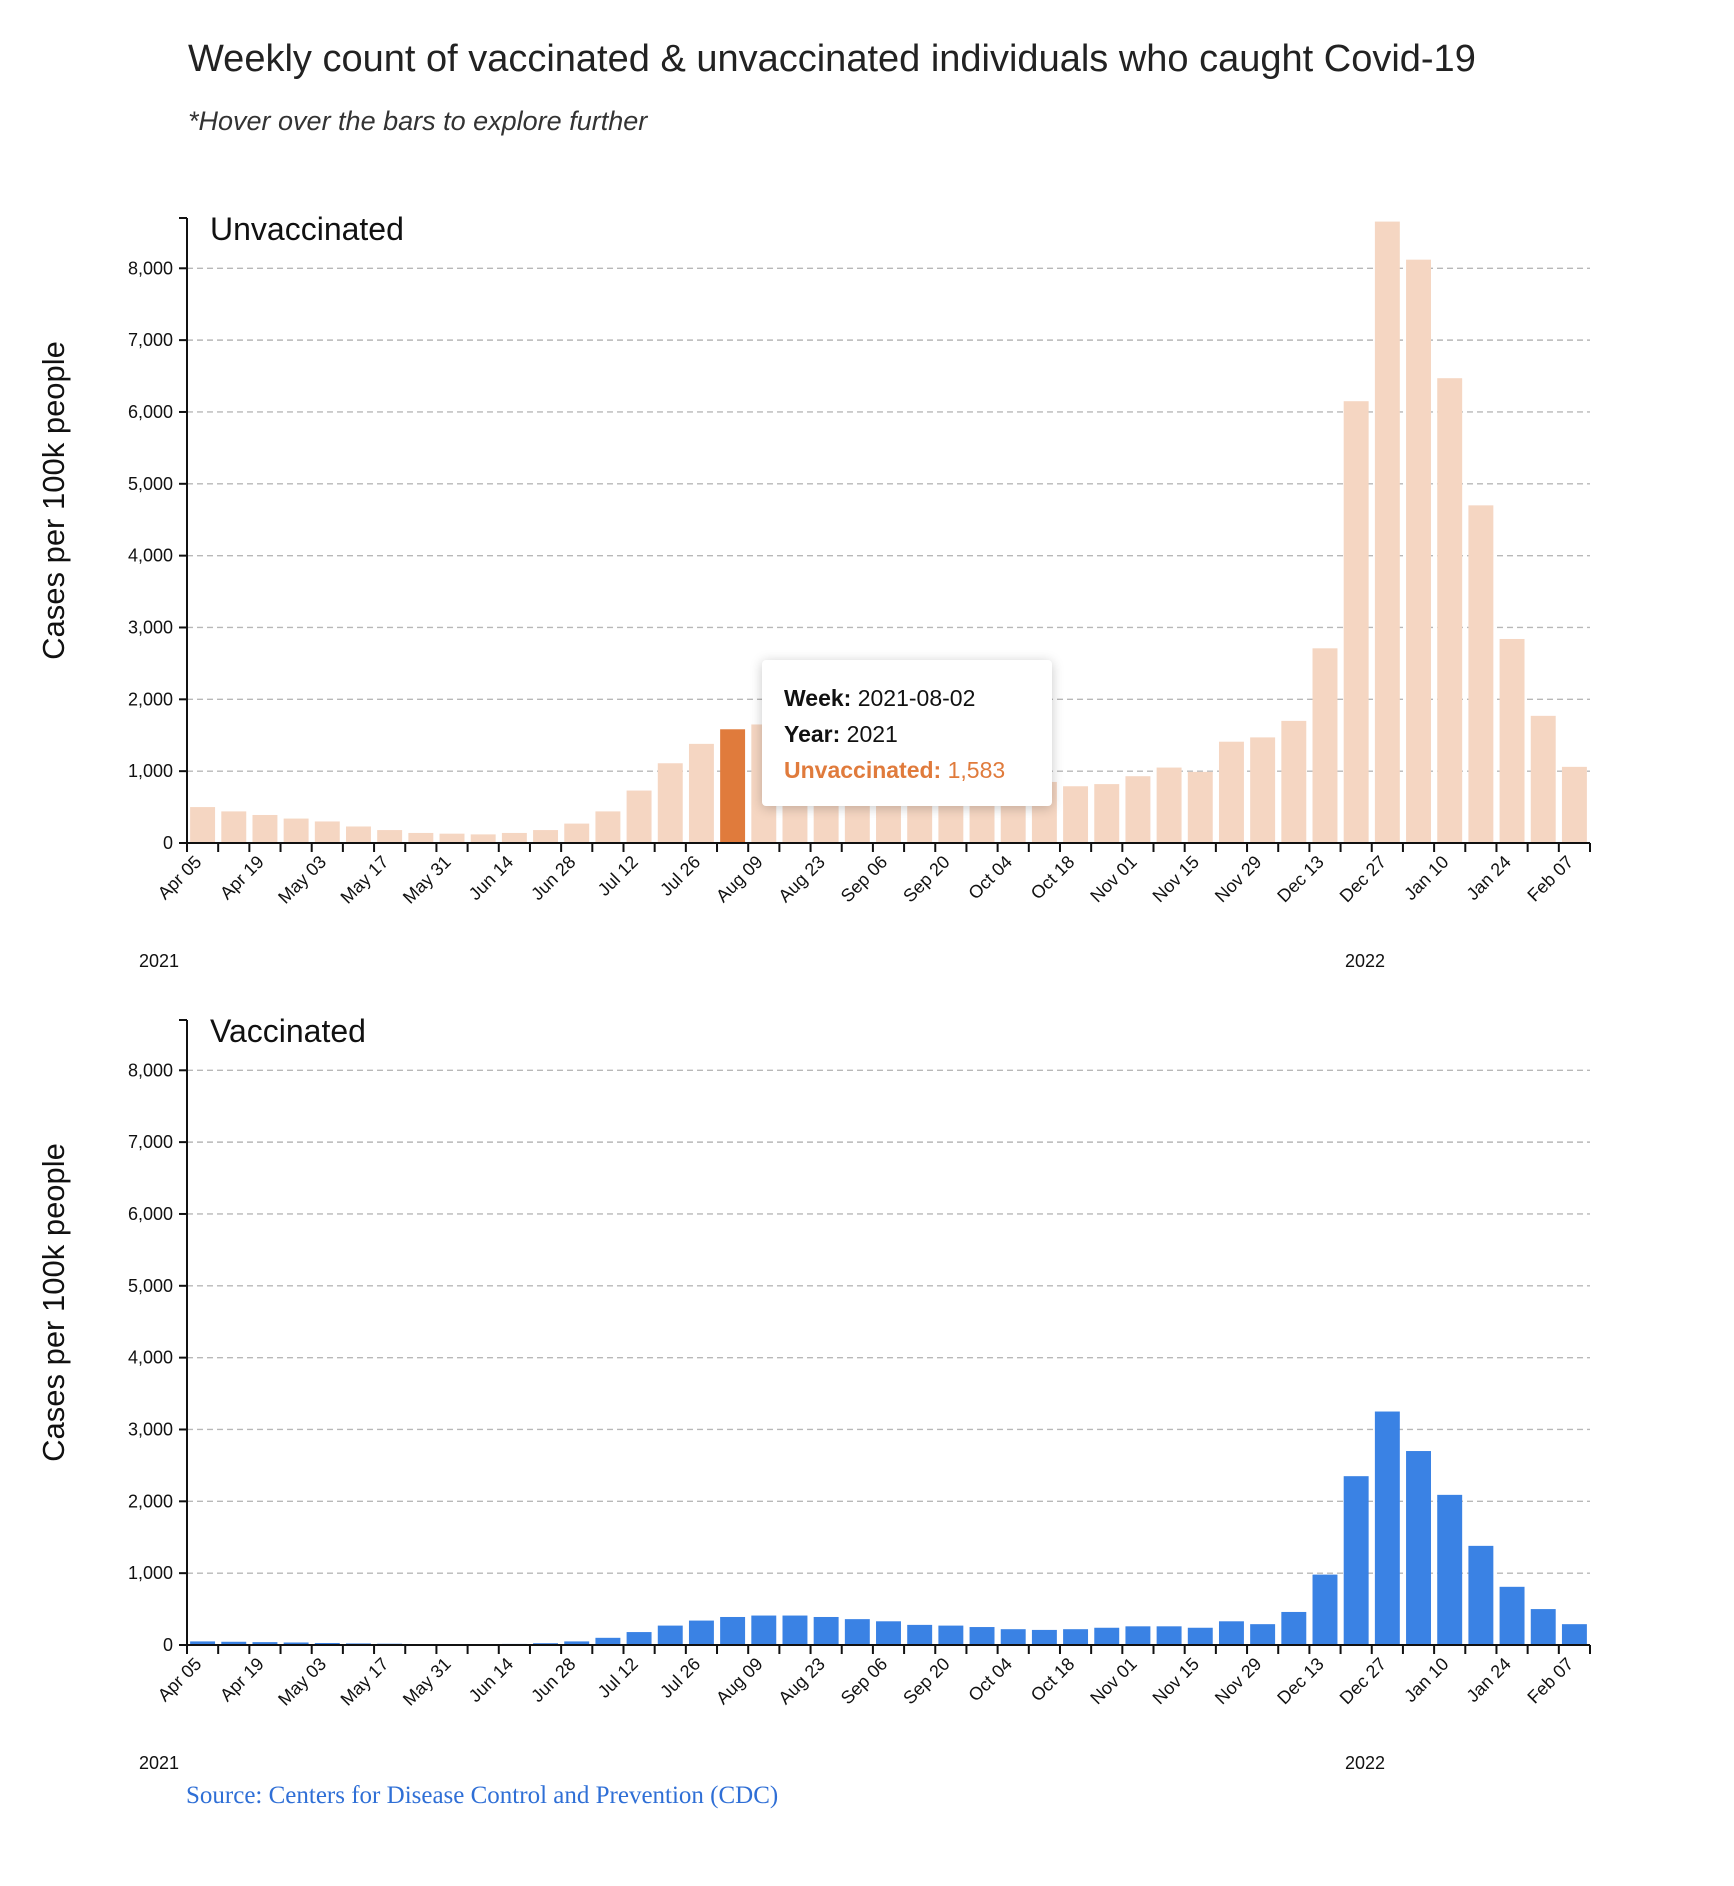 The image size is (1734, 1886). What do you see at coordinates (1238, 879) in the screenshot?
I see `unvax-xtick-label: Nov 29` at bounding box center [1238, 879].